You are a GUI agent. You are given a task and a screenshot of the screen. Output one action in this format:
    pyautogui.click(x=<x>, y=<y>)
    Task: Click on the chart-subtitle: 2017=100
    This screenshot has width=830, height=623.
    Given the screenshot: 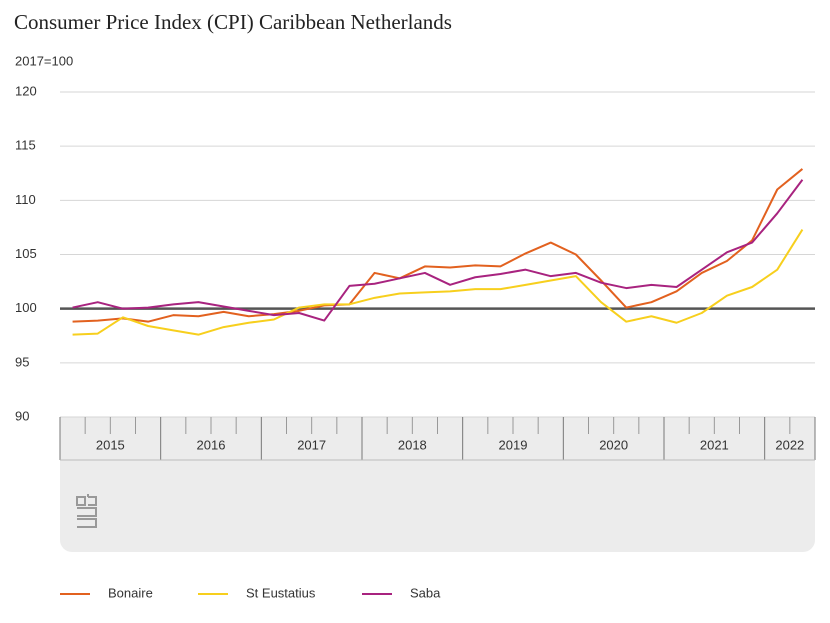 What is the action you would take?
    pyautogui.click(x=44, y=60)
    